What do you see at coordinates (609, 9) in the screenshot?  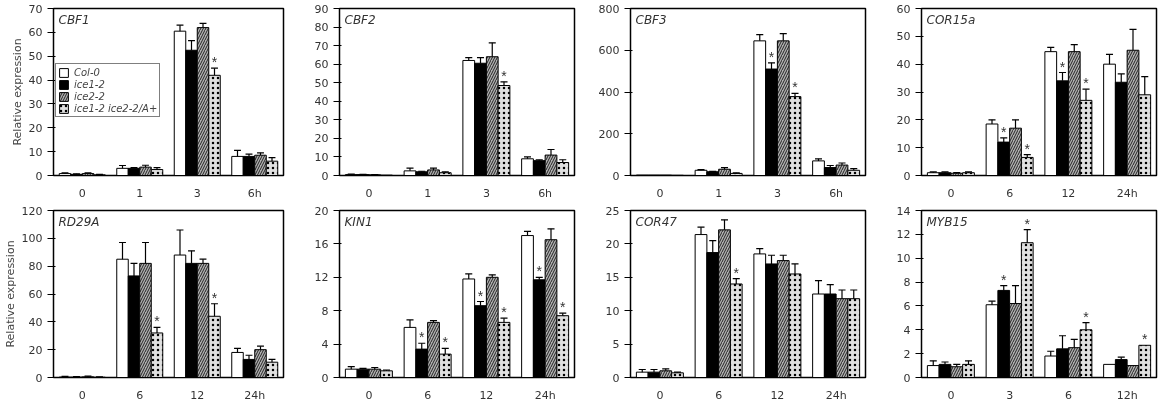 I see `y-tick-label: 800` at bounding box center [609, 9].